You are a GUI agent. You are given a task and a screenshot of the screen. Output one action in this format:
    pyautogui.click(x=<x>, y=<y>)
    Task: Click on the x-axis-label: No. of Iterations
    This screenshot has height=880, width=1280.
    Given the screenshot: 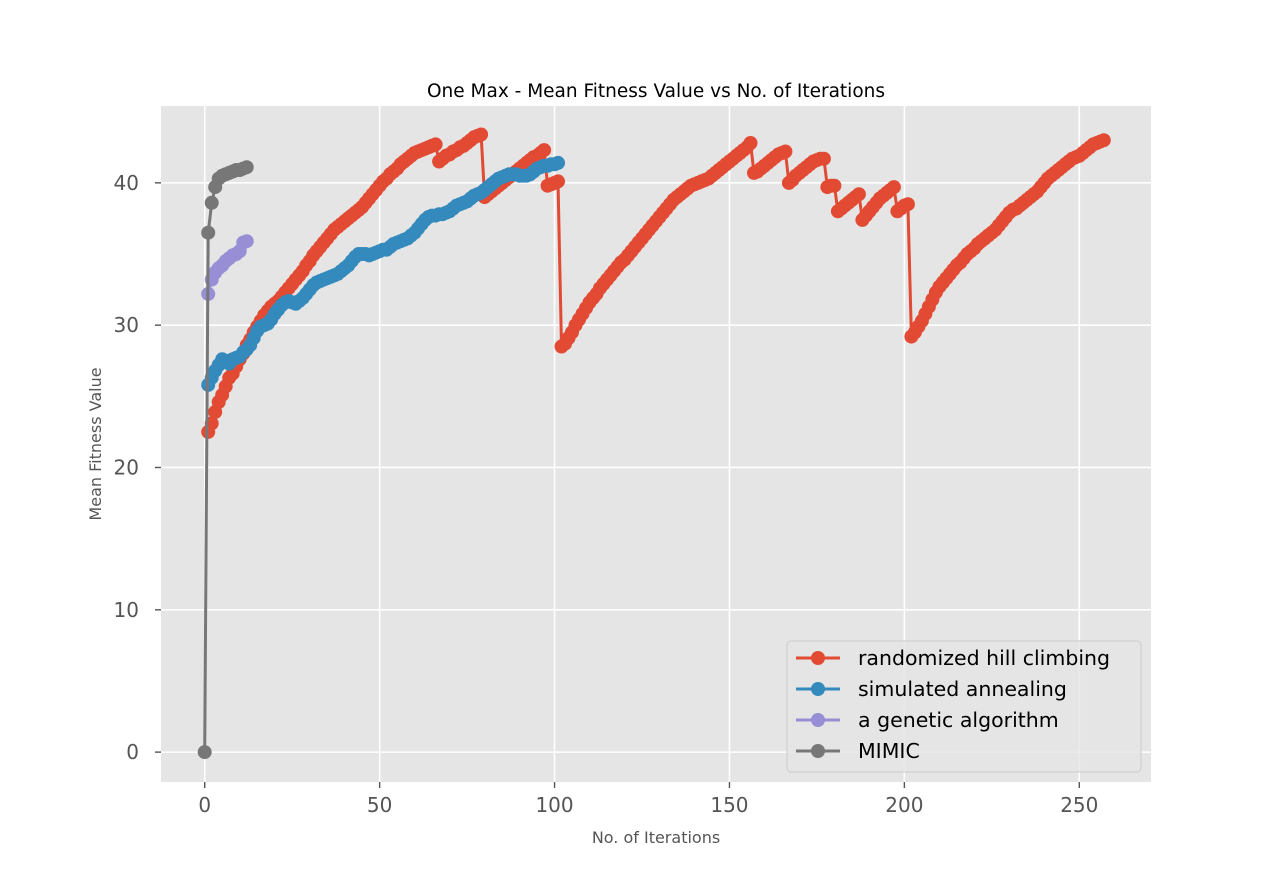 What is the action you would take?
    pyautogui.click(x=656, y=837)
    